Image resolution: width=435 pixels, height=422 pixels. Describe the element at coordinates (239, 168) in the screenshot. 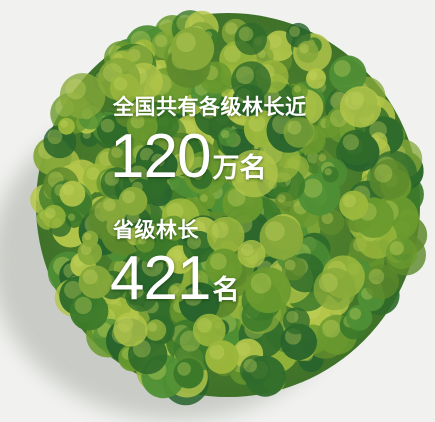

I see `stat-unit: 万名` at that location.